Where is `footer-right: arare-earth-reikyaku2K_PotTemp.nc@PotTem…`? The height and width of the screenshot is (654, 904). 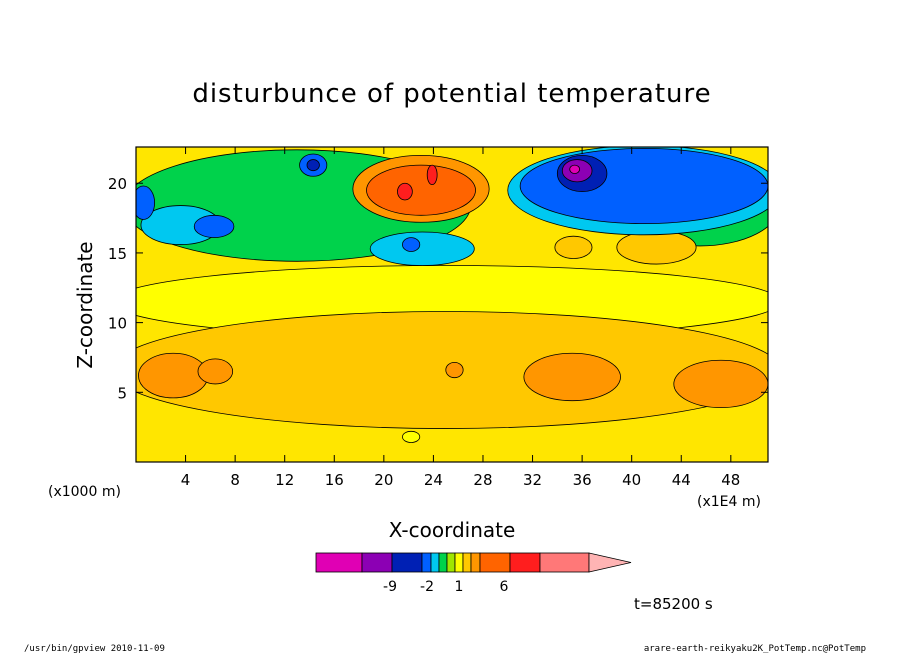
footer-right: arare-earth-reikyaku2K_PotTemp.nc@PotTem… is located at coordinates (755, 649).